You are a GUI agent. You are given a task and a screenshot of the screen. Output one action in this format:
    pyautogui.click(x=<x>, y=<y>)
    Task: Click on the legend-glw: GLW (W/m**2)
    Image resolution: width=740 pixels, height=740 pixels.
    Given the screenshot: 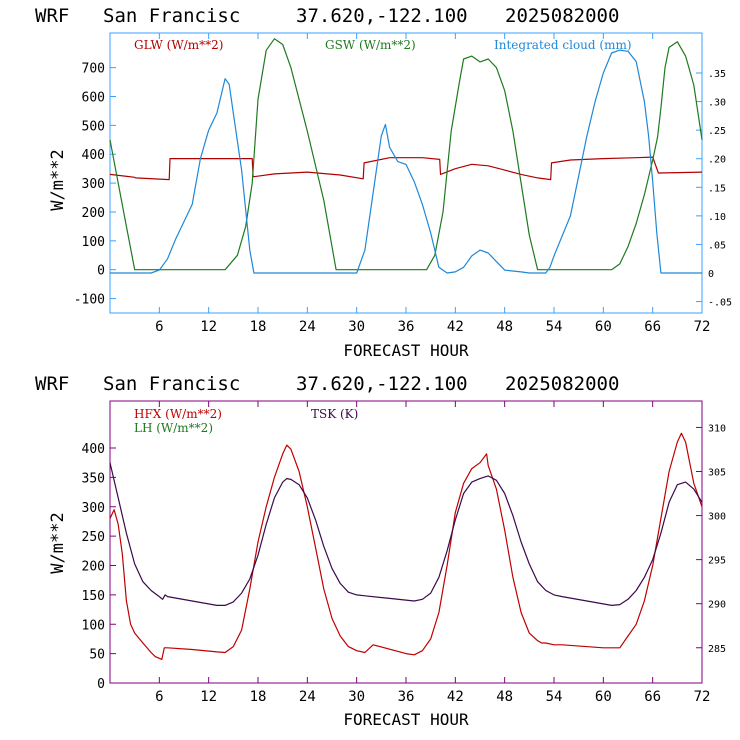 What is the action you would take?
    pyautogui.click(x=178, y=45)
    